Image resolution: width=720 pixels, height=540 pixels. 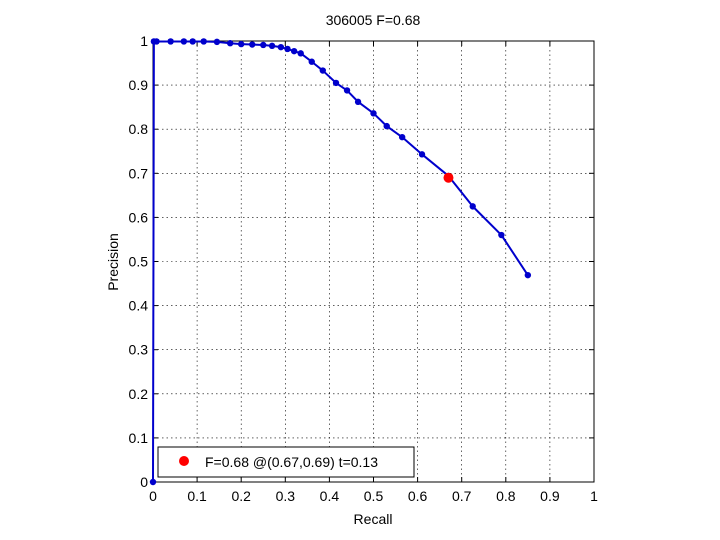 I want to click on y-tick-label: 0.7, so click(x=139, y=173).